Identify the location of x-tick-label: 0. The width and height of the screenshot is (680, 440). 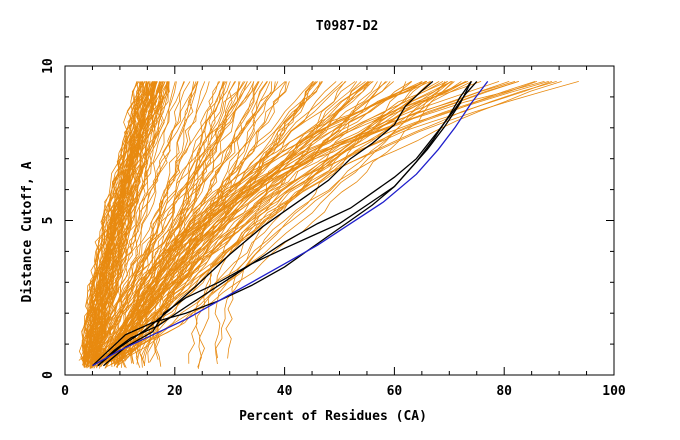
(65, 391).